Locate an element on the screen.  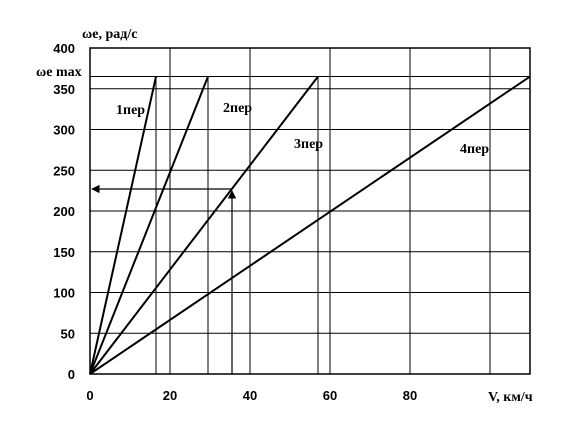
x-tick-label: 60 is located at coordinates (330, 395).